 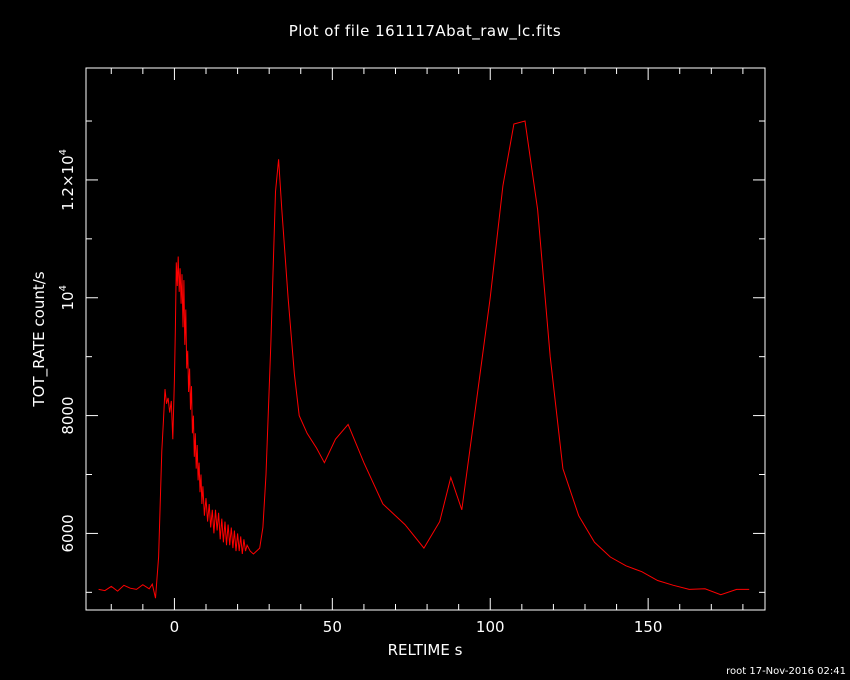 I want to click on footer-timestamp: root 17-Nov-2016 02:41, so click(x=786, y=671).